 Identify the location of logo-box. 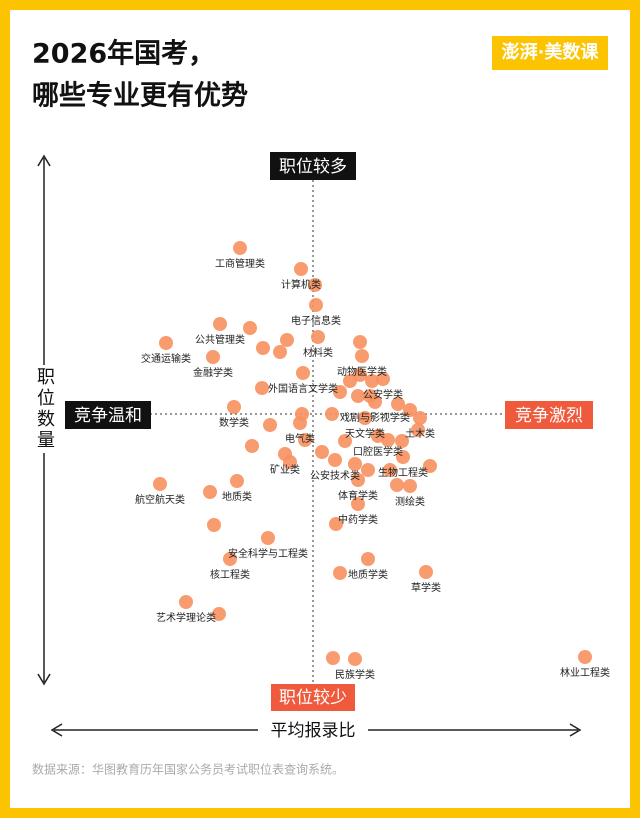
(550, 53).